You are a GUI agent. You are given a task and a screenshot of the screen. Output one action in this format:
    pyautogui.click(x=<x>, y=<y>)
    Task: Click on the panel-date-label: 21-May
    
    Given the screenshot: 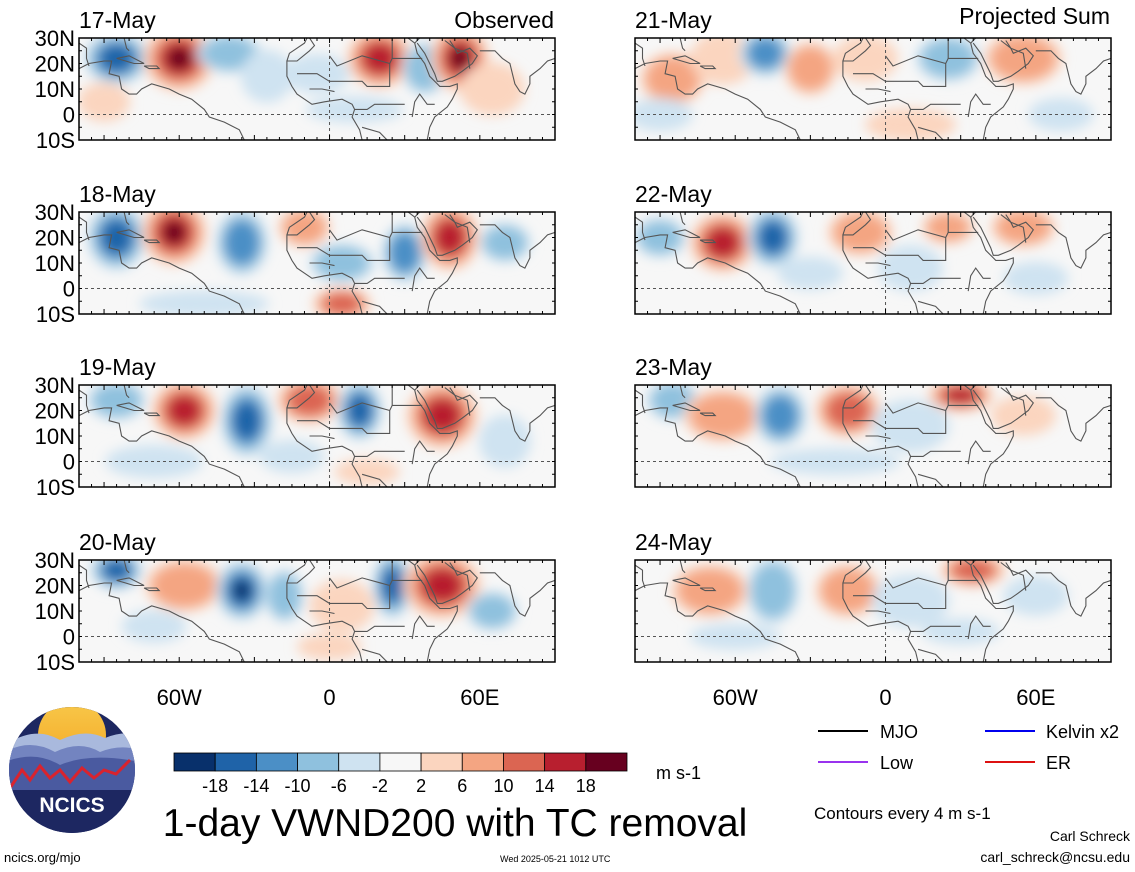 What is the action you would take?
    pyautogui.click(x=673, y=20)
    